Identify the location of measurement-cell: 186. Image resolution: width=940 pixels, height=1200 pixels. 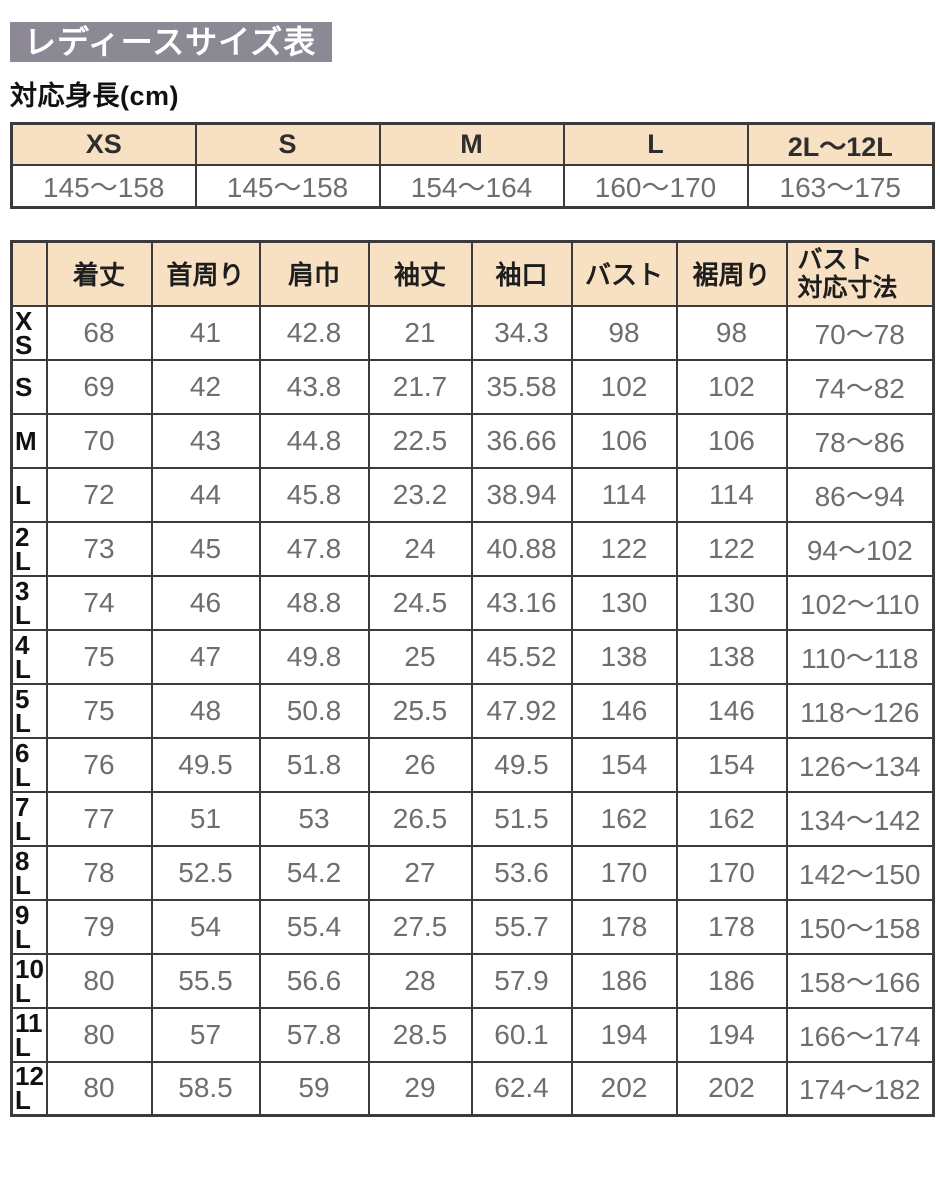
(731, 980).